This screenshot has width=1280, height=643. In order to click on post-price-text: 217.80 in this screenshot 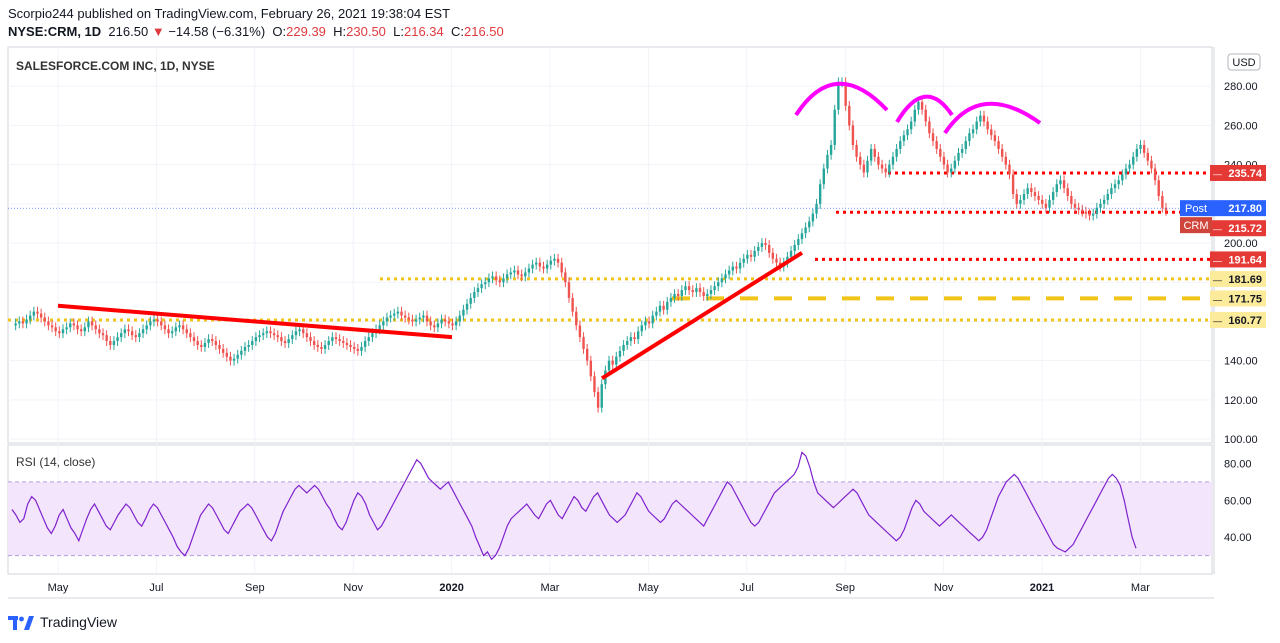, I will do `click(1245, 209)`.